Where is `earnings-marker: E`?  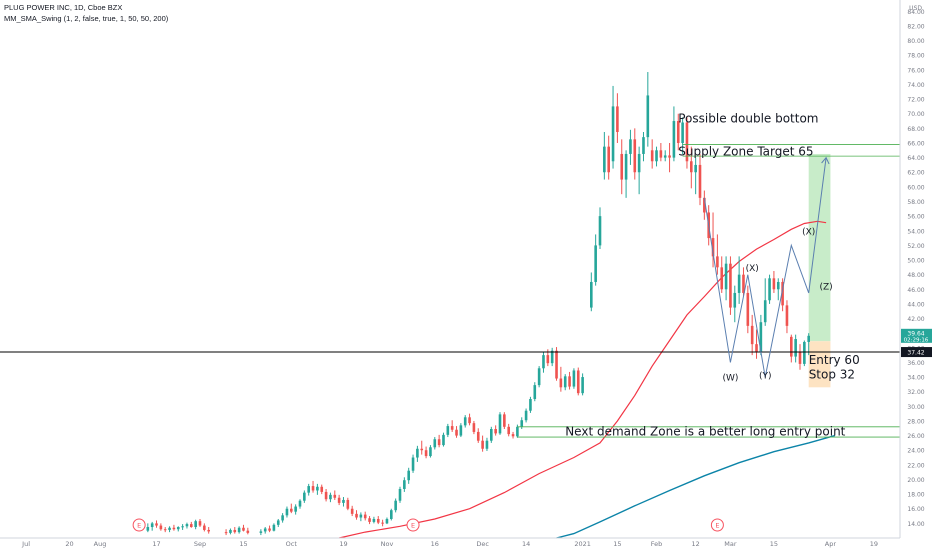
earnings-marker: E is located at coordinates (717, 525).